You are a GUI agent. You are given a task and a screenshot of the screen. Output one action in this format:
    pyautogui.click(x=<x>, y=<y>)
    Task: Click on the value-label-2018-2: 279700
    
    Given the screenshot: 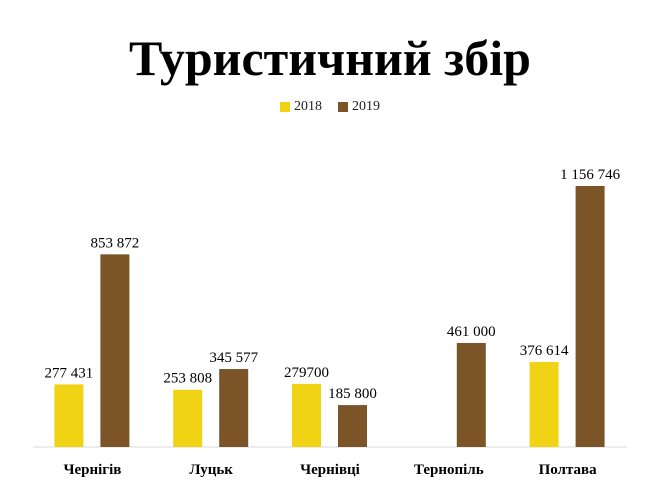 What is the action you would take?
    pyautogui.click(x=306, y=373)
    